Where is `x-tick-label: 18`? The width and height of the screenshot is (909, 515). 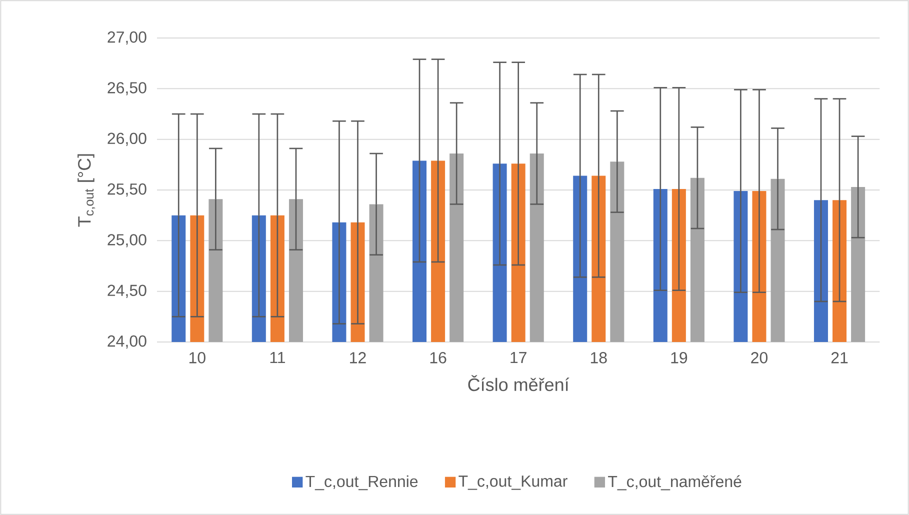 x-tick-label: 18 is located at coordinates (598, 358).